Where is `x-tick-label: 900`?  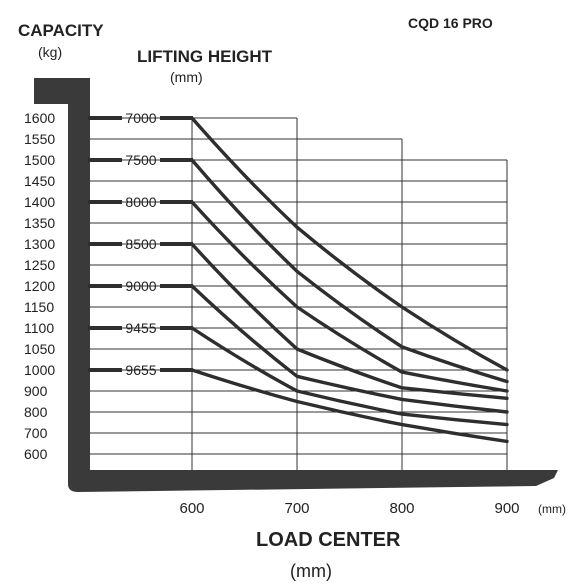 x-tick-label: 900 is located at coordinates (506, 508).